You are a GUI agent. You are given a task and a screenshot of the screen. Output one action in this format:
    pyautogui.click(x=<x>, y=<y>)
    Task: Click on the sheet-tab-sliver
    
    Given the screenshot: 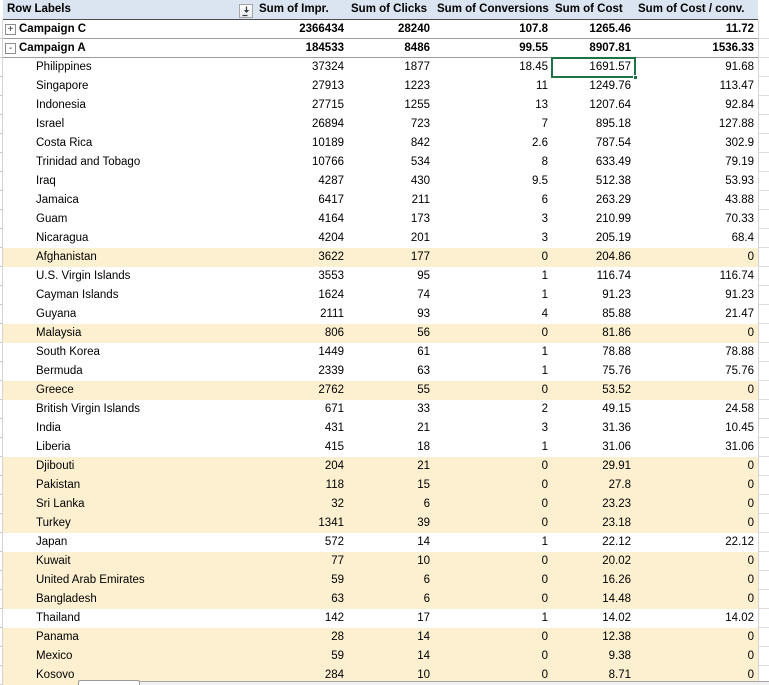 What is the action you would take?
    pyautogui.click(x=109, y=682)
    